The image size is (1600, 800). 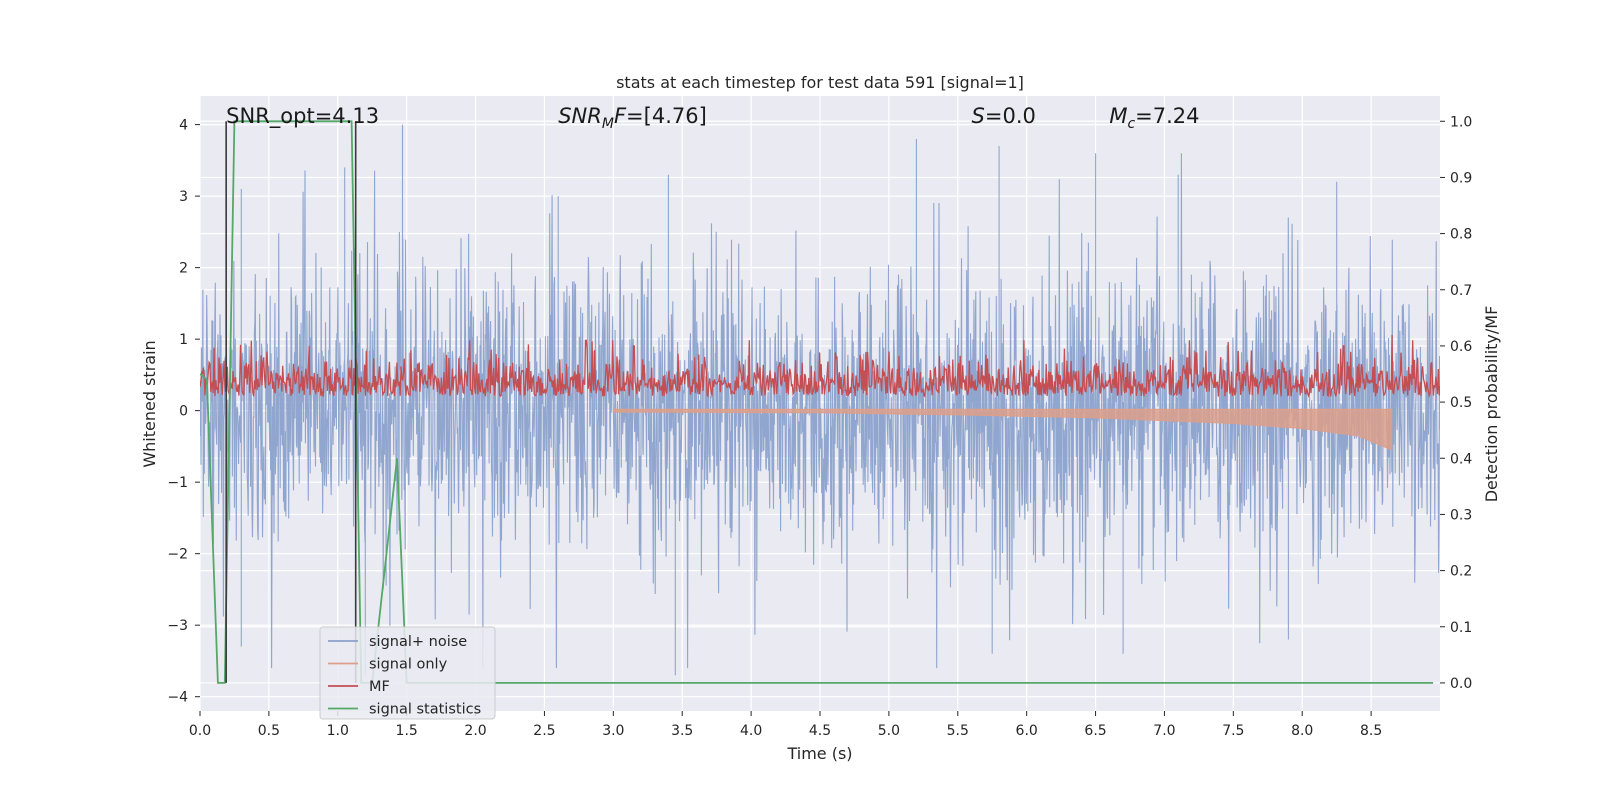 What do you see at coordinates (682, 731) in the screenshot?
I see `x-tick-label: 3.5` at bounding box center [682, 731].